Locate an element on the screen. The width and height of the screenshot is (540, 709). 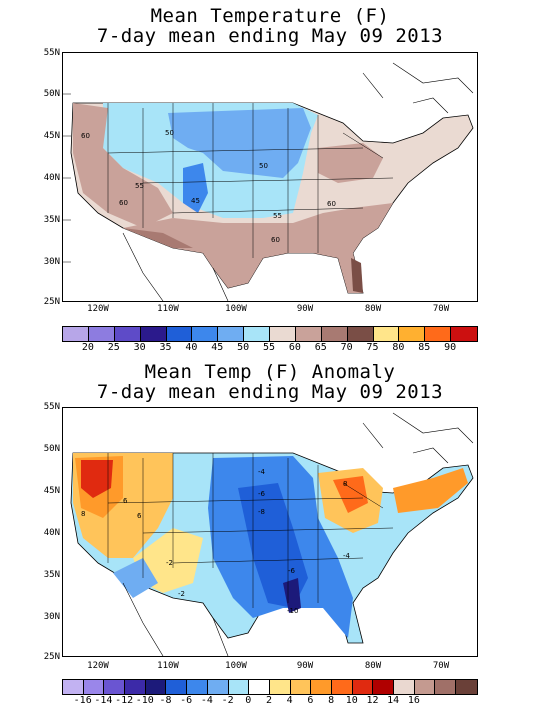
colorbar-label: 90 is located at coordinates (450, 347).